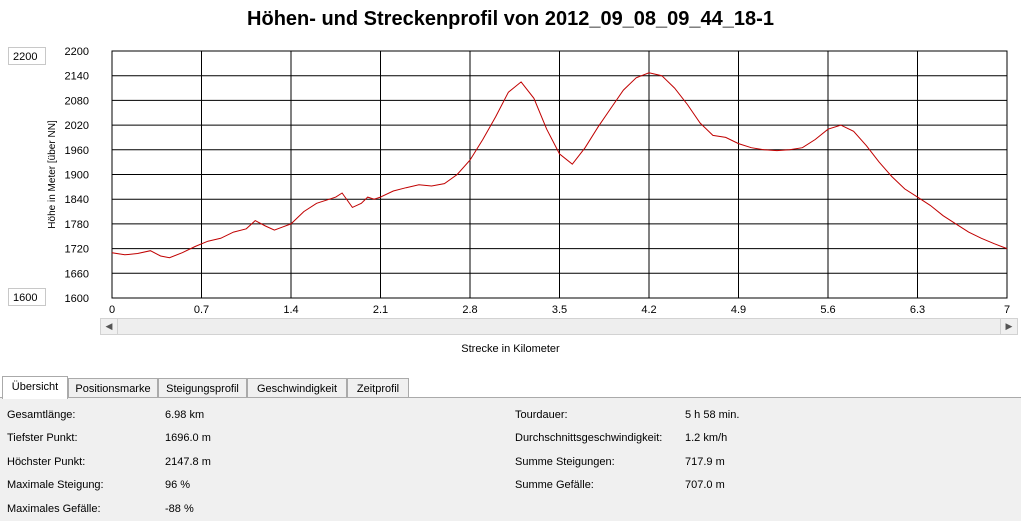 This screenshot has height=521, width=1021. What do you see at coordinates (827, 310) in the screenshot?
I see `x-tick-label: 5.6` at bounding box center [827, 310].